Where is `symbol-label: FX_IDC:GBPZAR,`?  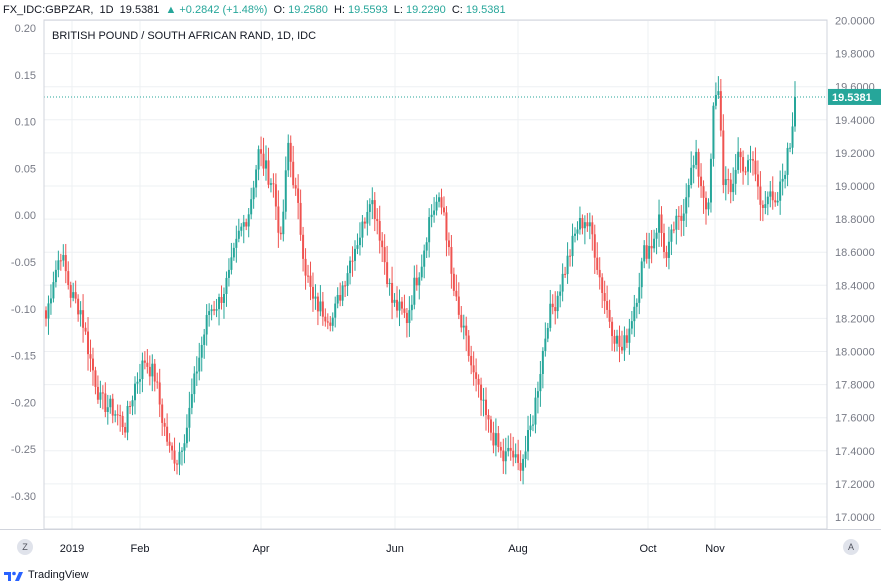 symbol-label: FX_IDC:GBPZAR, is located at coordinates (48, 10).